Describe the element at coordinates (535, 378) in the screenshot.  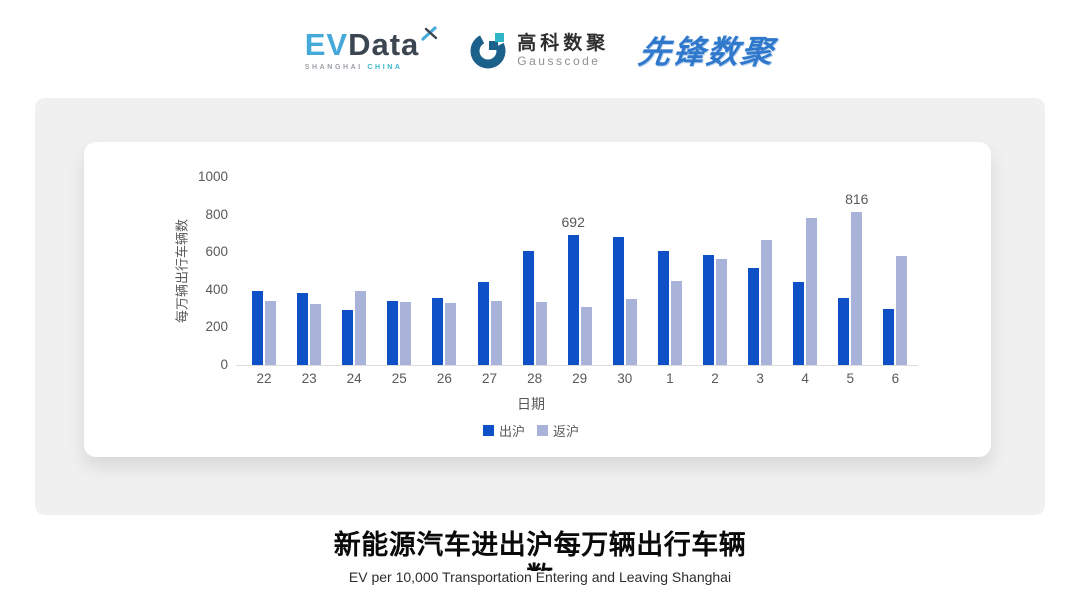
I see `x-axis-tick-label: 28` at that location.